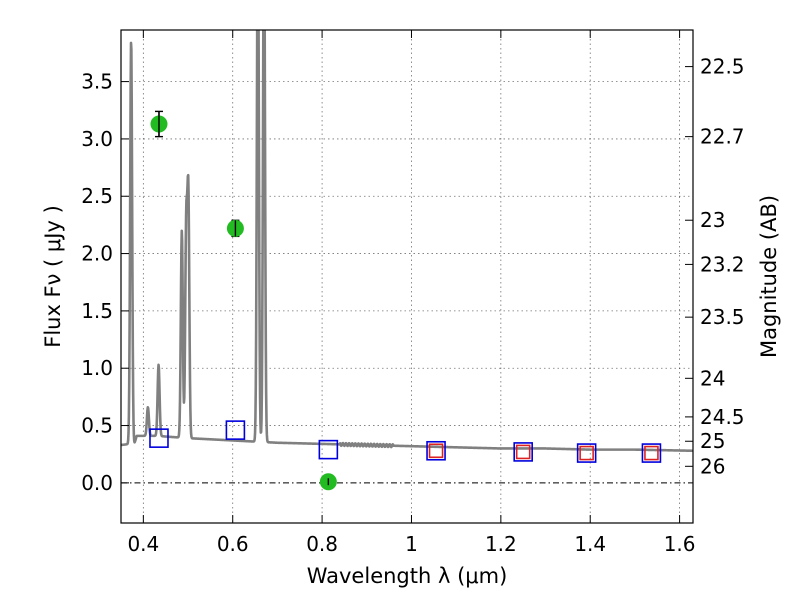 This screenshot has width=800, height=600. I want to click on y2-tick-label: 22.5, so click(722, 67).